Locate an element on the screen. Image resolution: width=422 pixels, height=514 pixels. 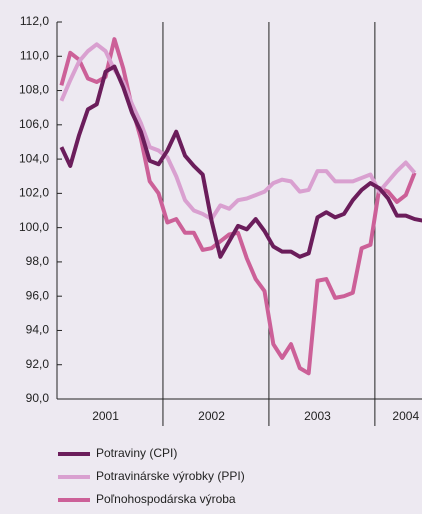
x-tick-label: 2002 is located at coordinates (211, 416).